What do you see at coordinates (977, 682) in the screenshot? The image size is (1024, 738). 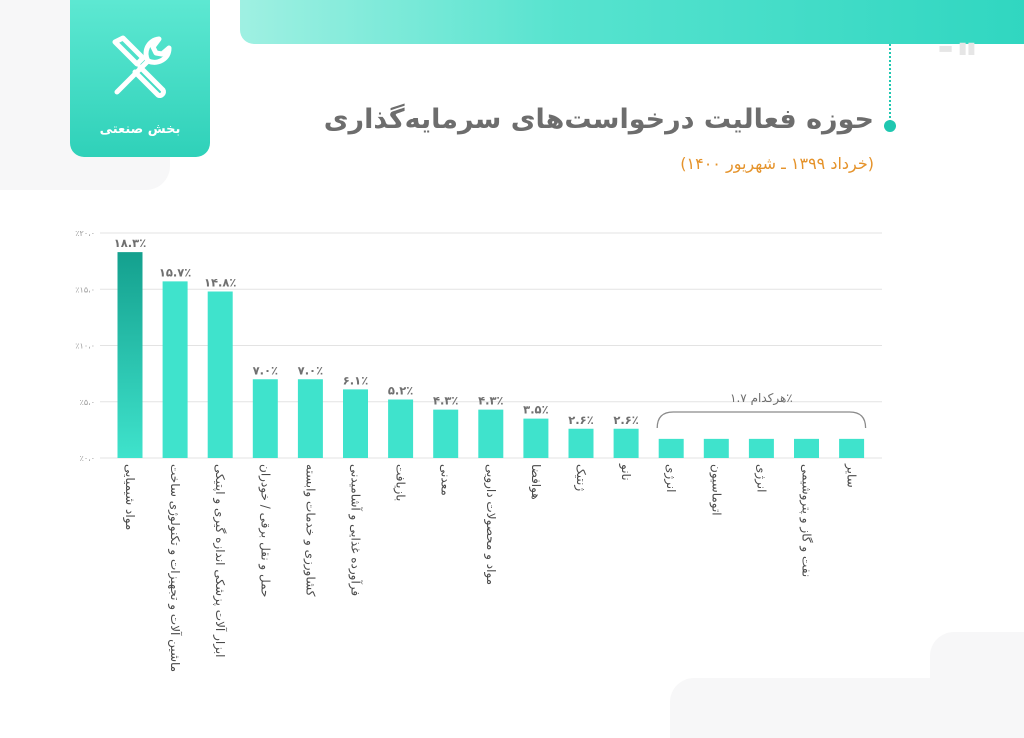 I see `bg-shape-bottom-right` at bounding box center [977, 682].